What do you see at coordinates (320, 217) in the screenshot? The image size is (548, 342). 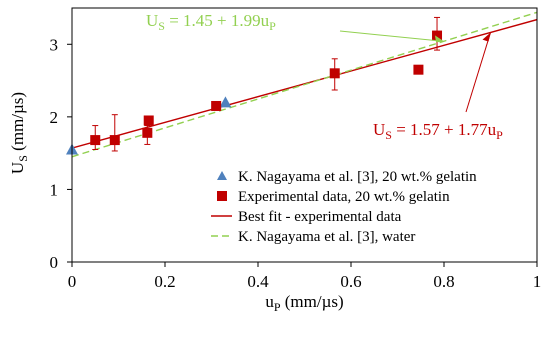 I see `legend-label: Best fit - experimental data` at bounding box center [320, 217].